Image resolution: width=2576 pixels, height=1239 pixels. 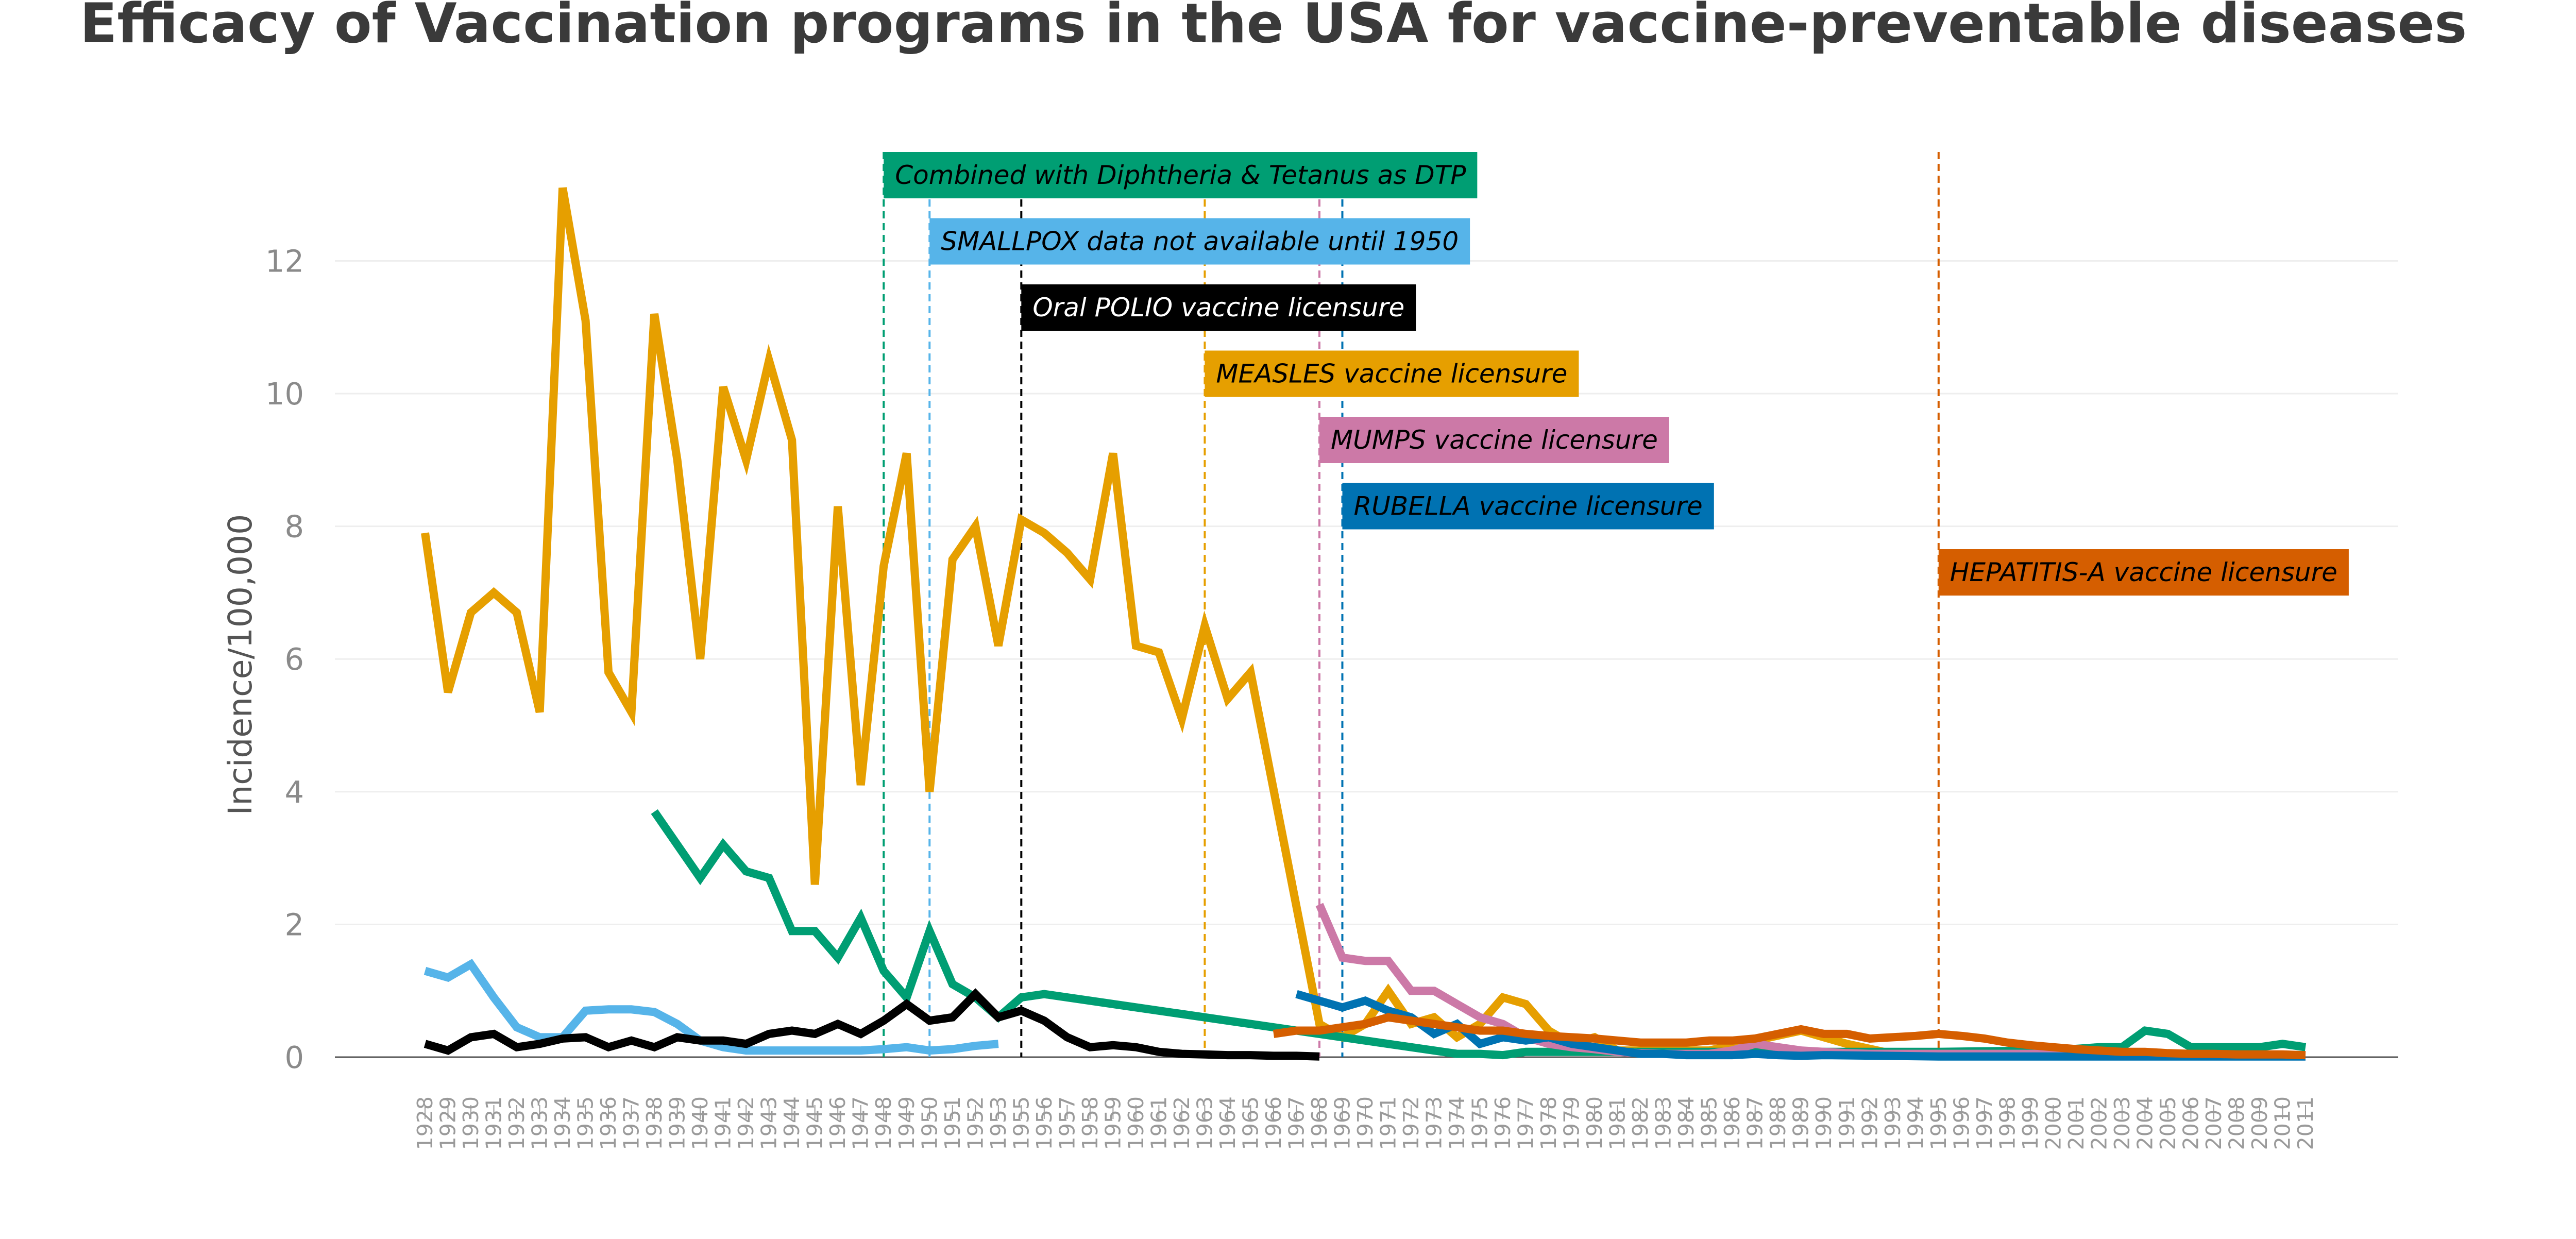 I want to click on x-tick-label: 1938, so click(x=654, y=1123).